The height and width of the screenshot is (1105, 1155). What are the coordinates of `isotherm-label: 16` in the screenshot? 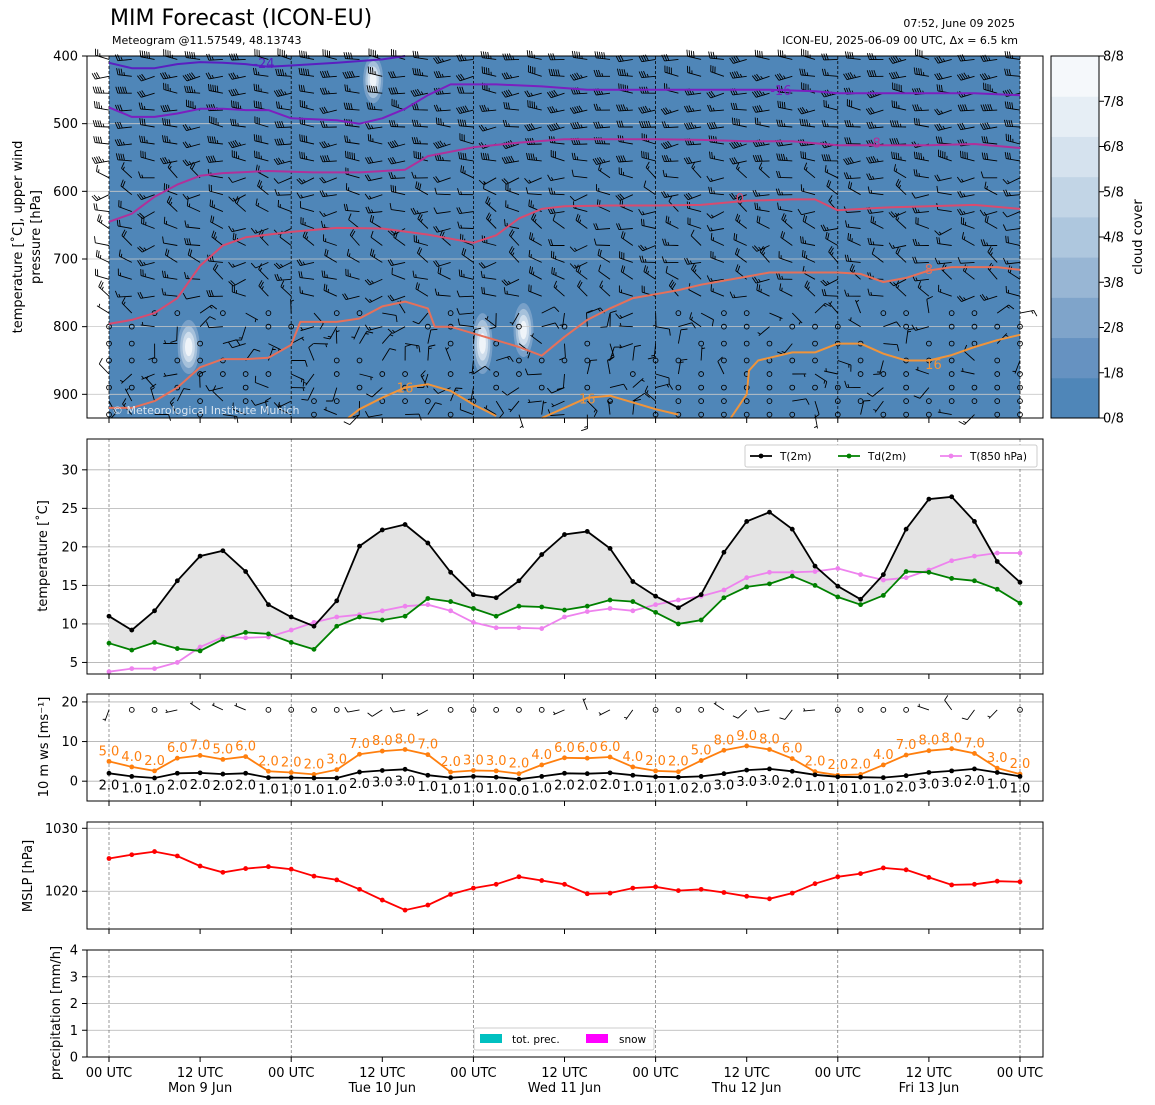 It's located at (933, 365).